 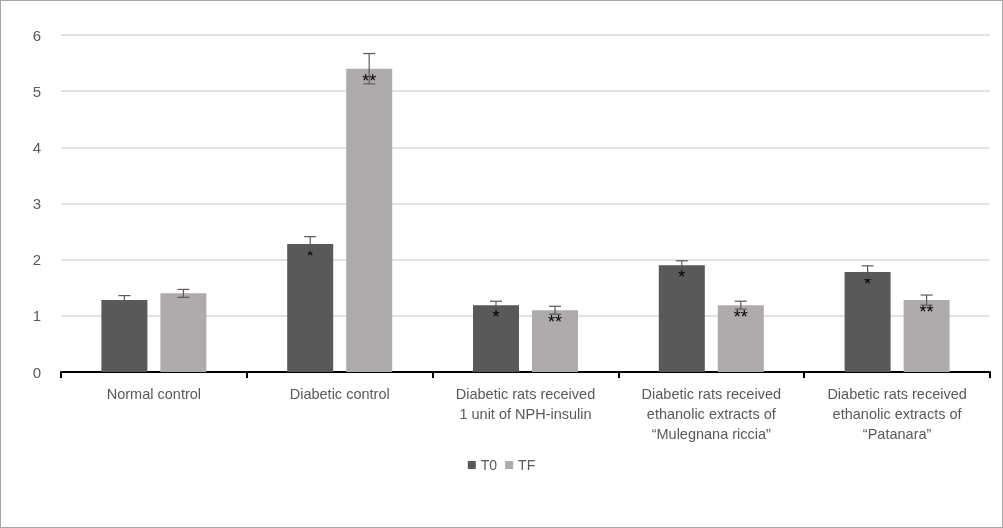 What do you see at coordinates (36, 260) in the screenshot?
I see `y-tick-label: 2` at bounding box center [36, 260].